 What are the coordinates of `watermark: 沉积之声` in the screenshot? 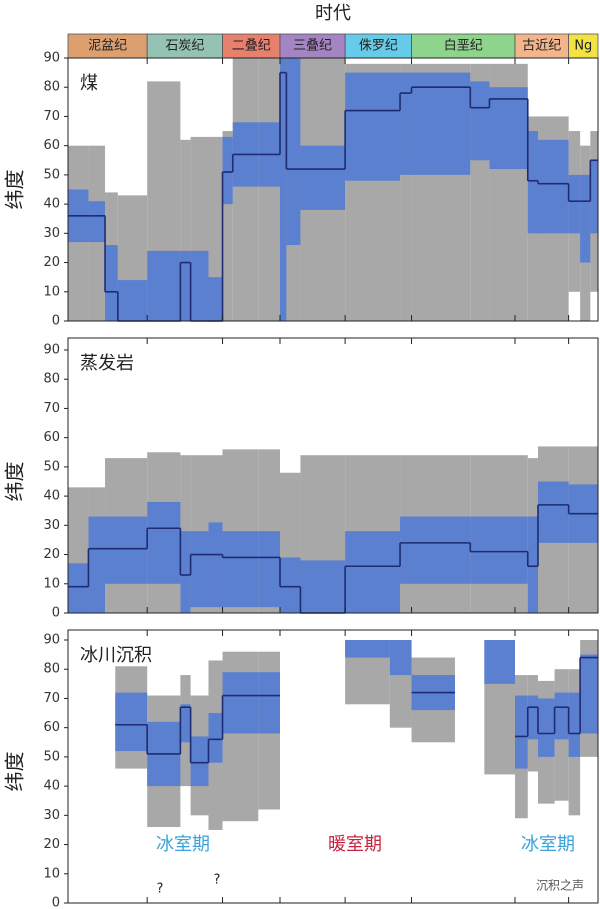 It's located at (560, 886).